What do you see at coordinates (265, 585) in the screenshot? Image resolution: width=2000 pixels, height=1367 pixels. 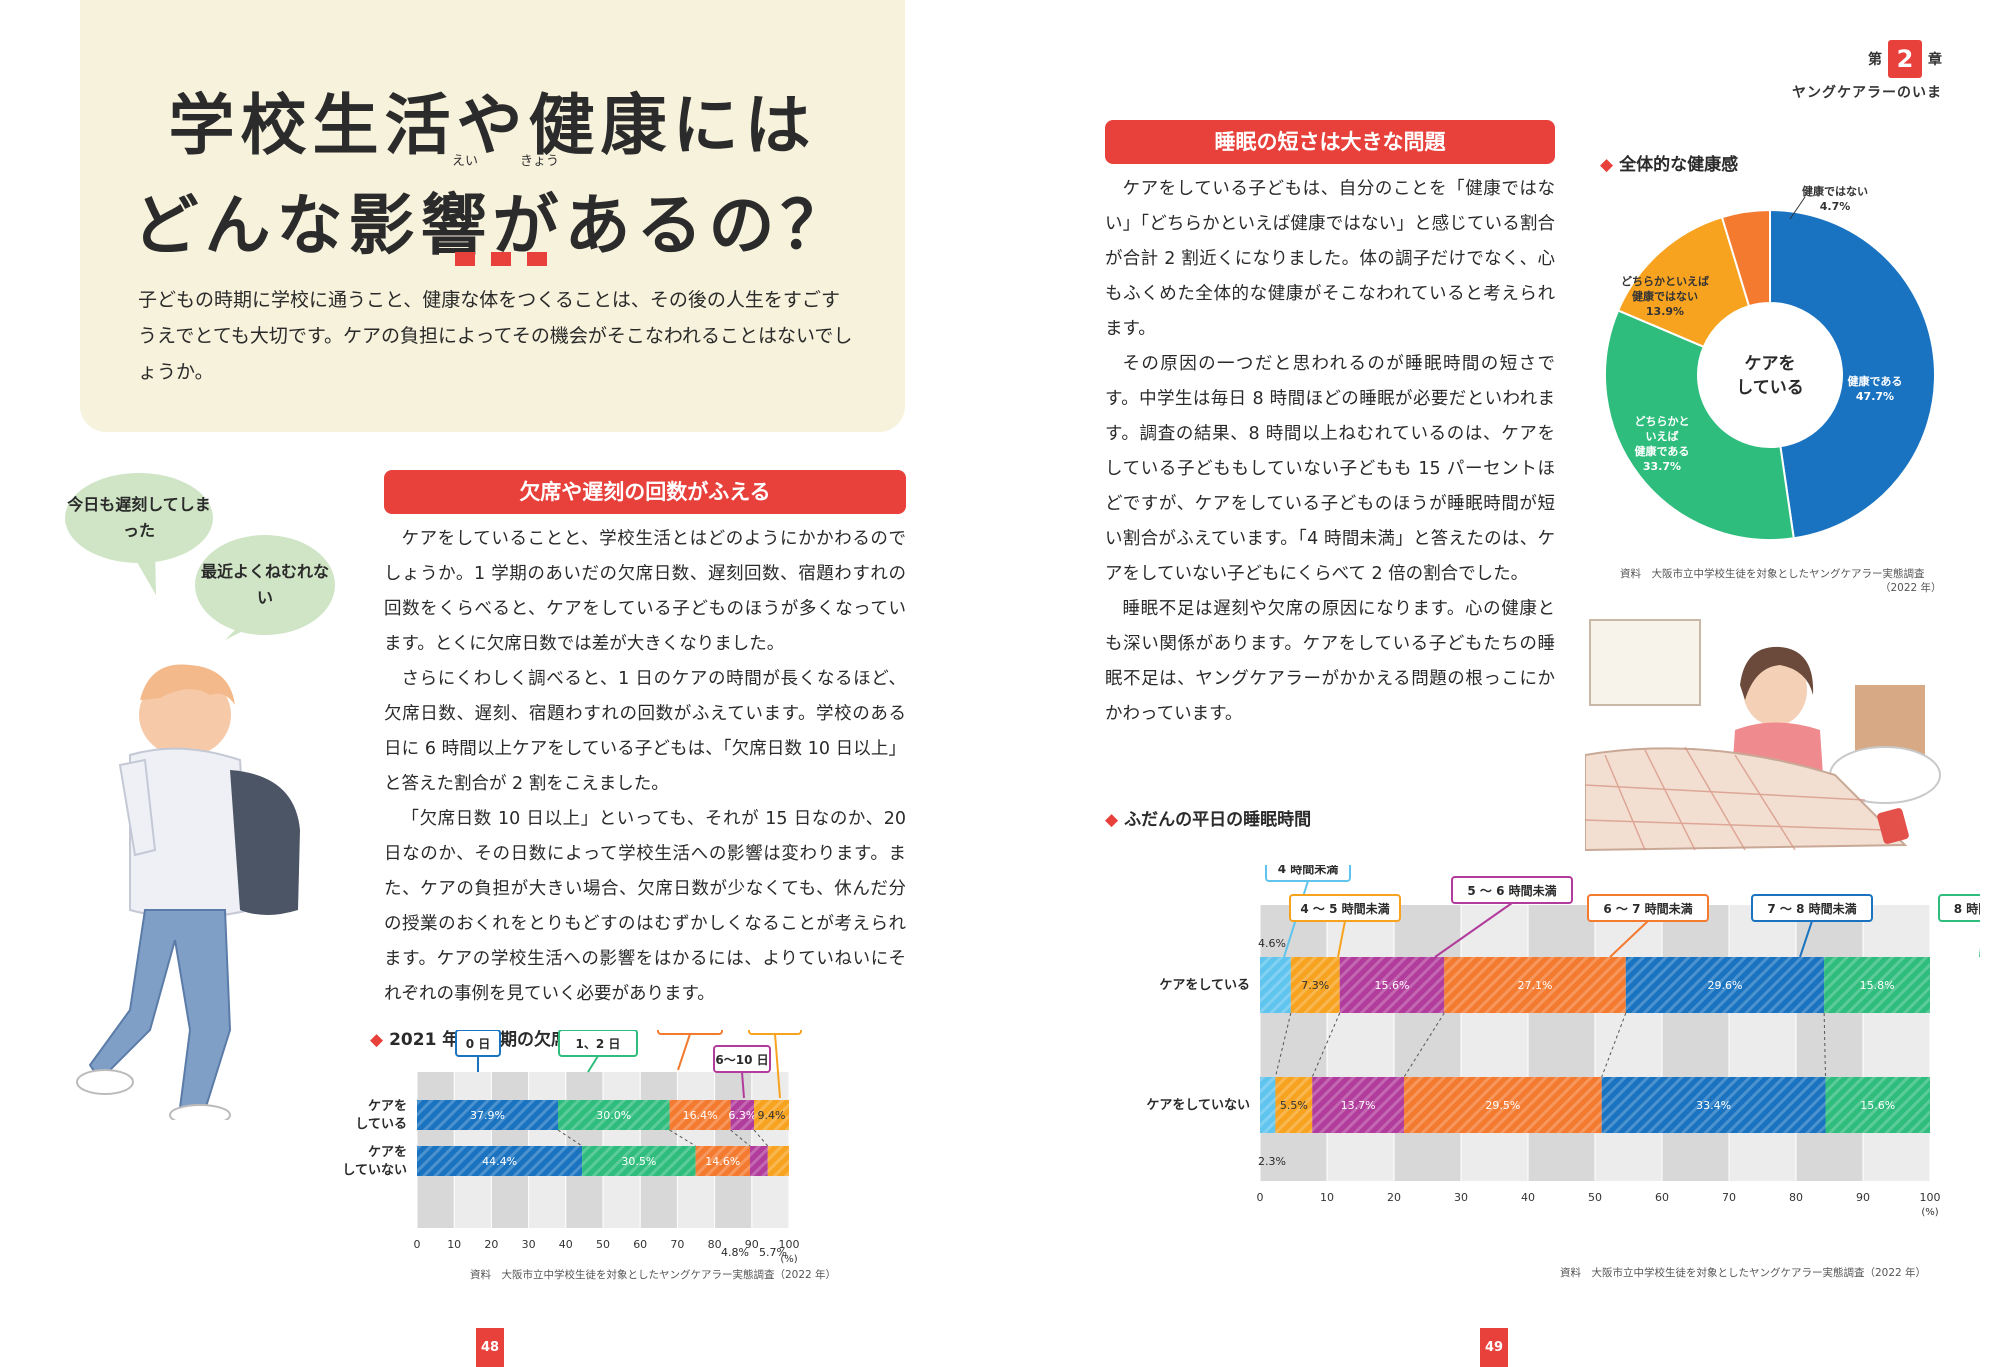 I see `speech-bubble-sleep: 最近よくねむれない` at bounding box center [265, 585].